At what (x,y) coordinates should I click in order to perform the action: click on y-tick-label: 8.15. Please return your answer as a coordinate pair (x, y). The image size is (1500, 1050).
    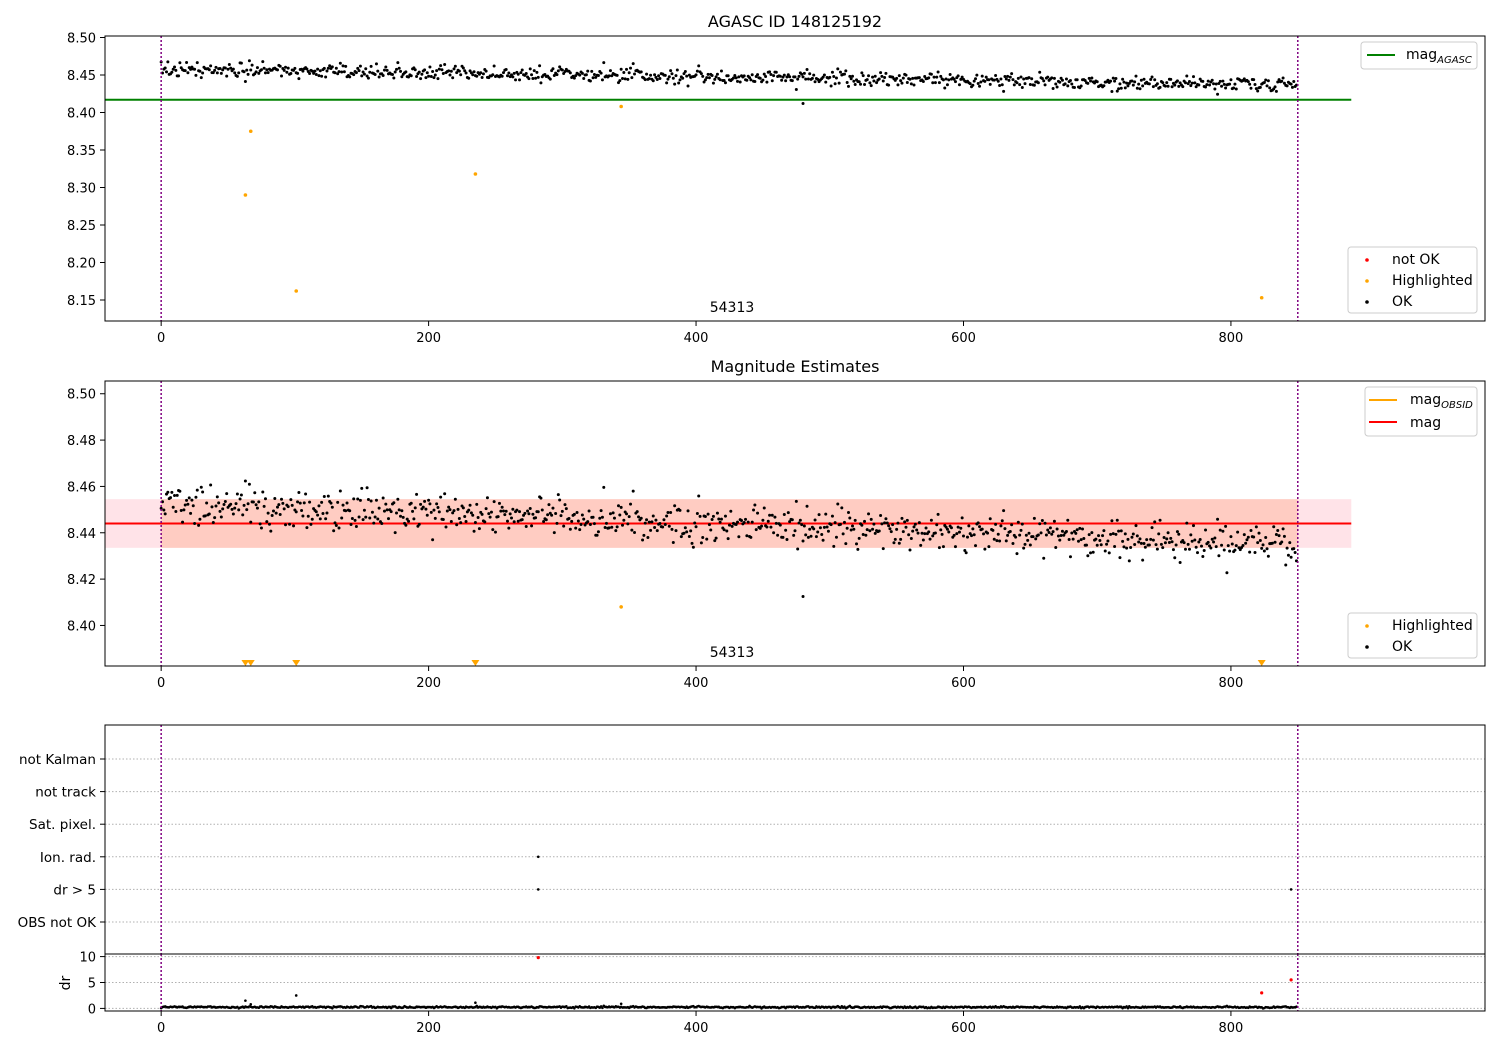
    Looking at the image, I should click on (81, 301).